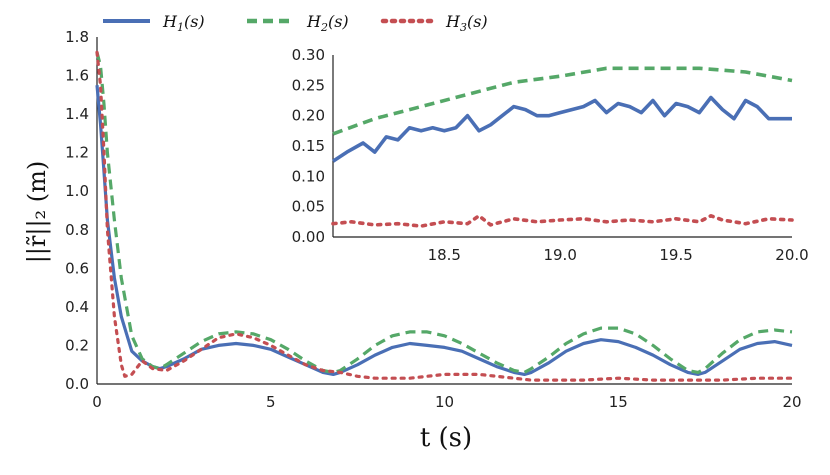 The image size is (830, 475). I want to click on legend-label-h1: H1(s), so click(183, 23).